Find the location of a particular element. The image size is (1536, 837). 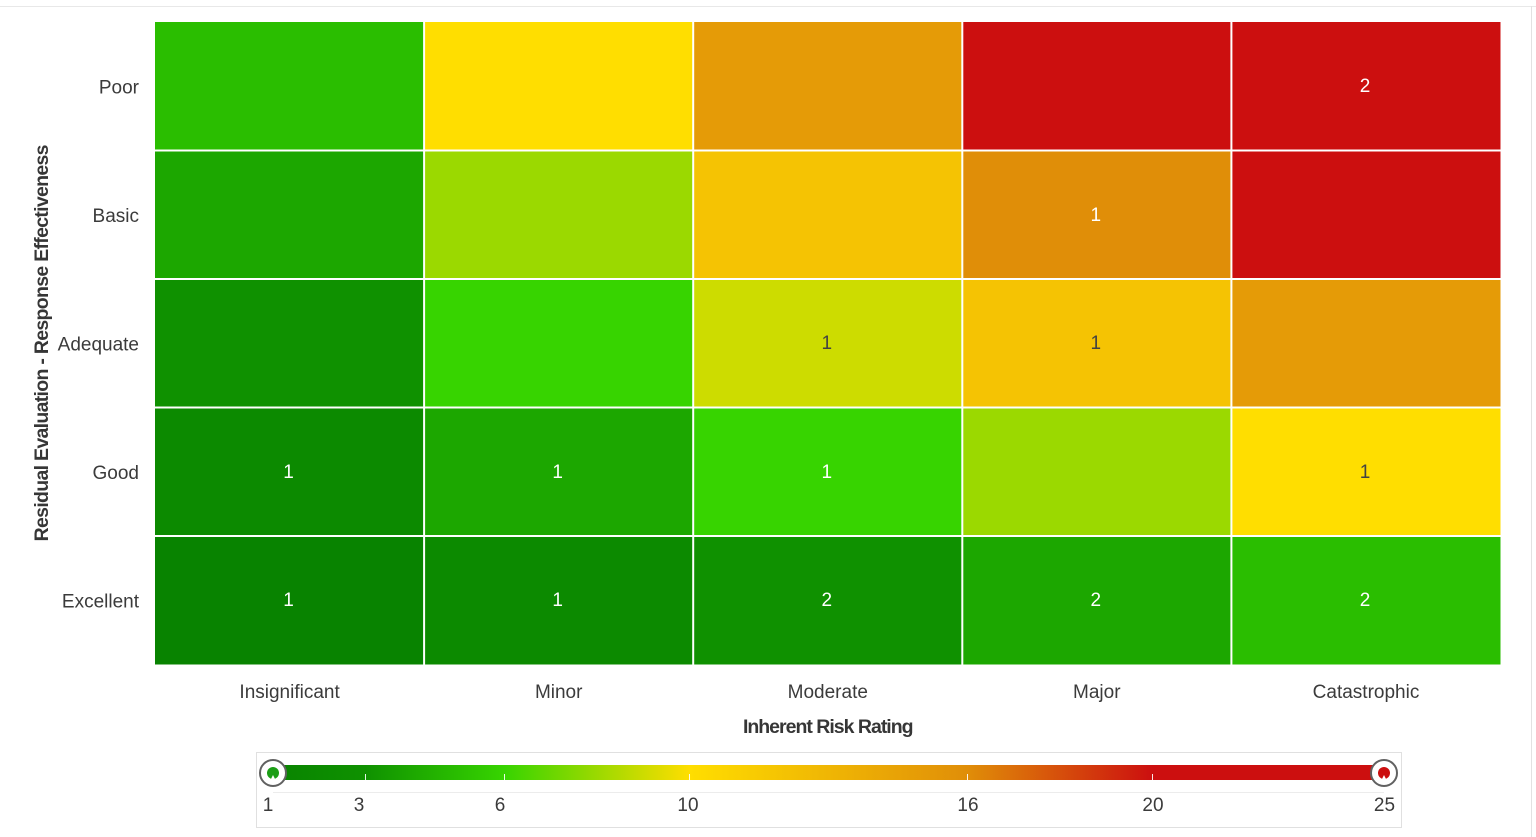

svg-text: Major is located at coordinates (1097, 692).